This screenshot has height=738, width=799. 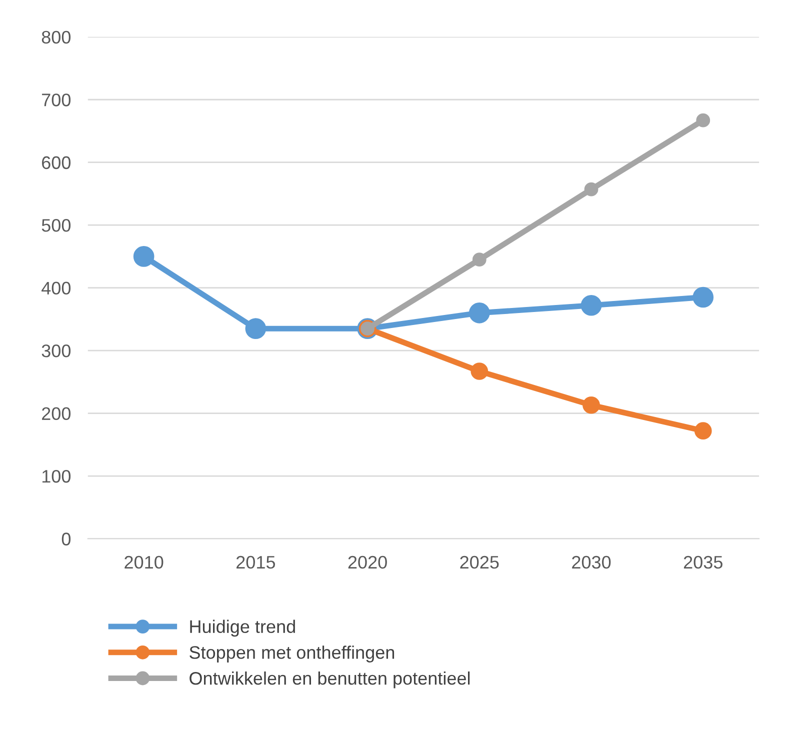 What do you see at coordinates (56, 351) in the screenshot?
I see `y-tick-label: 300` at bounding box center [56, 351].